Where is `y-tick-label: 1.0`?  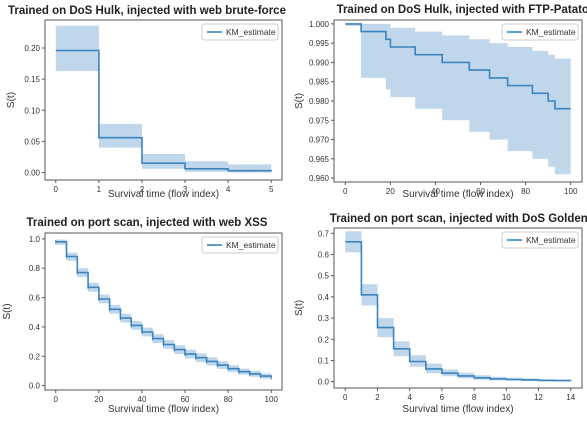 y-tick-label: 1.0 is located at coordinates (35, 239).